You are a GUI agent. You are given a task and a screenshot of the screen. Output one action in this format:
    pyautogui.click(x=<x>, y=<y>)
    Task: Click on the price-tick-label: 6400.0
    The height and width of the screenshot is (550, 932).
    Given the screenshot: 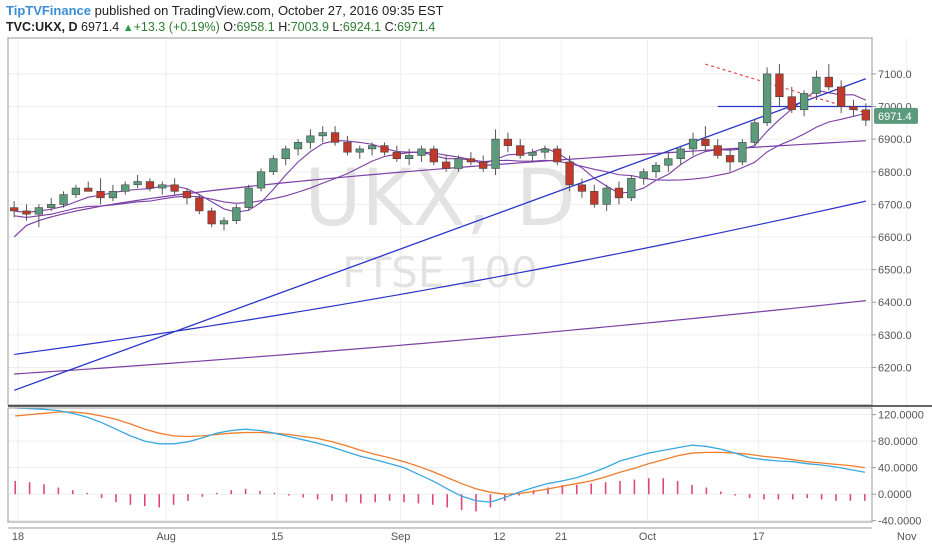 What is the action you would take?
    pyautogui.click(x=895, y=303)
    